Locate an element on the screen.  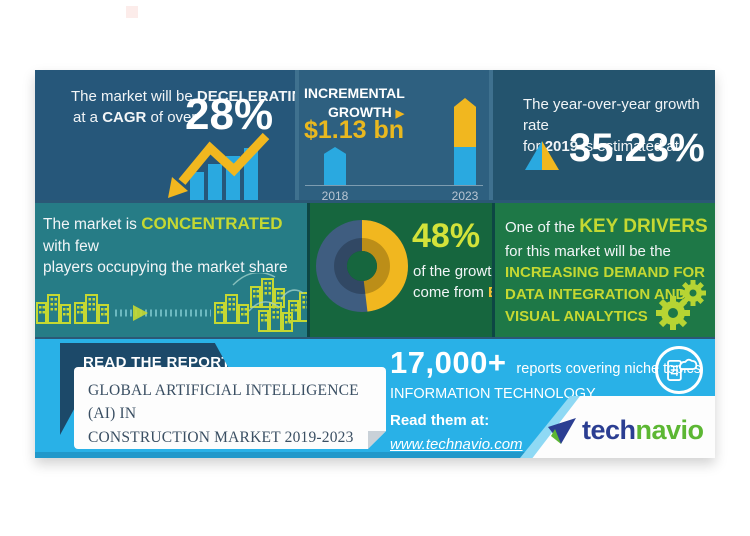
cloud-reports-badge is located at coordinates (679, 370).